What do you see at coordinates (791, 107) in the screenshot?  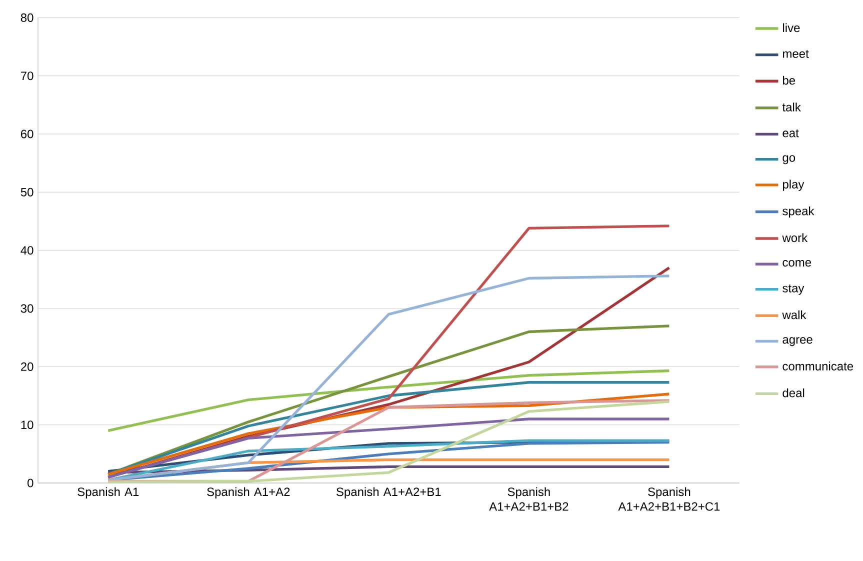 I see `legend-label: talk` at bounding box center [791, 107].